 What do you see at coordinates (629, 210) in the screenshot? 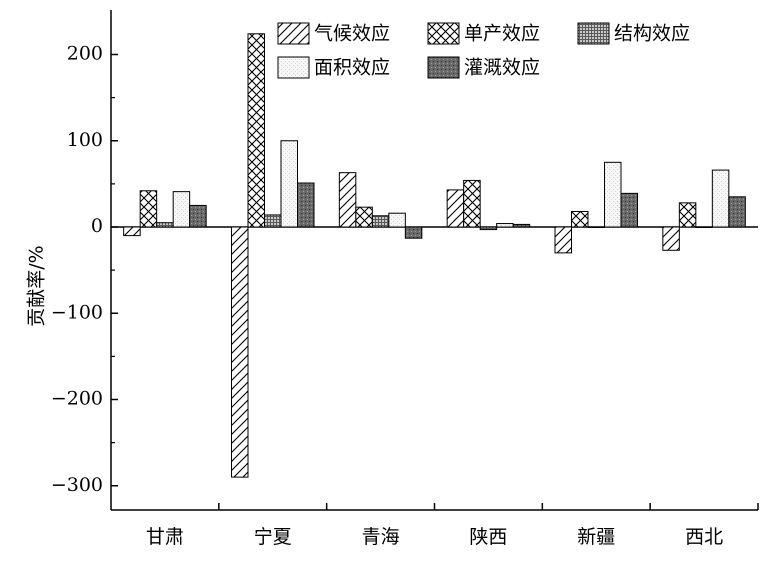
I see `bar-灌溉效应-新疆` at bounding box center [629, 210].